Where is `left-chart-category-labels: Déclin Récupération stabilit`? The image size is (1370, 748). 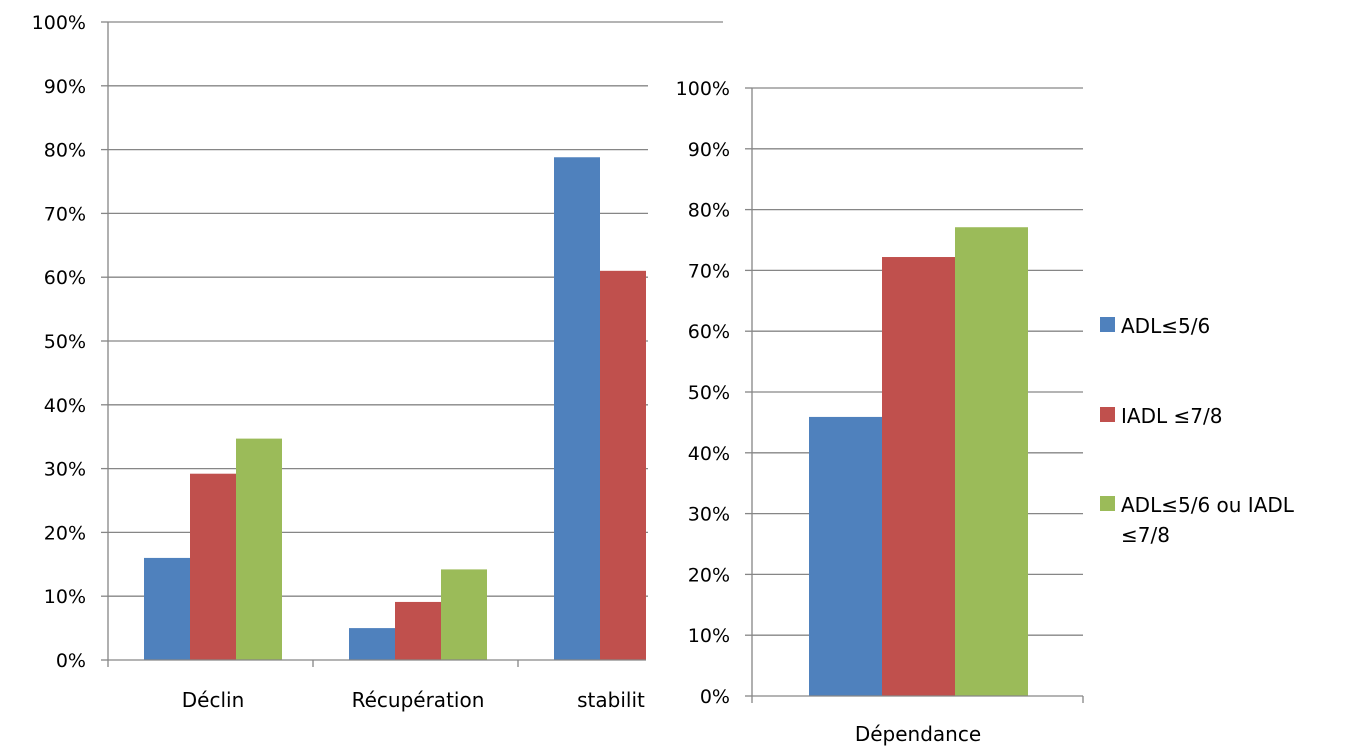 left-chart-category-labels: Déclin Récupération stabilit is located at coordinates (413, 700).